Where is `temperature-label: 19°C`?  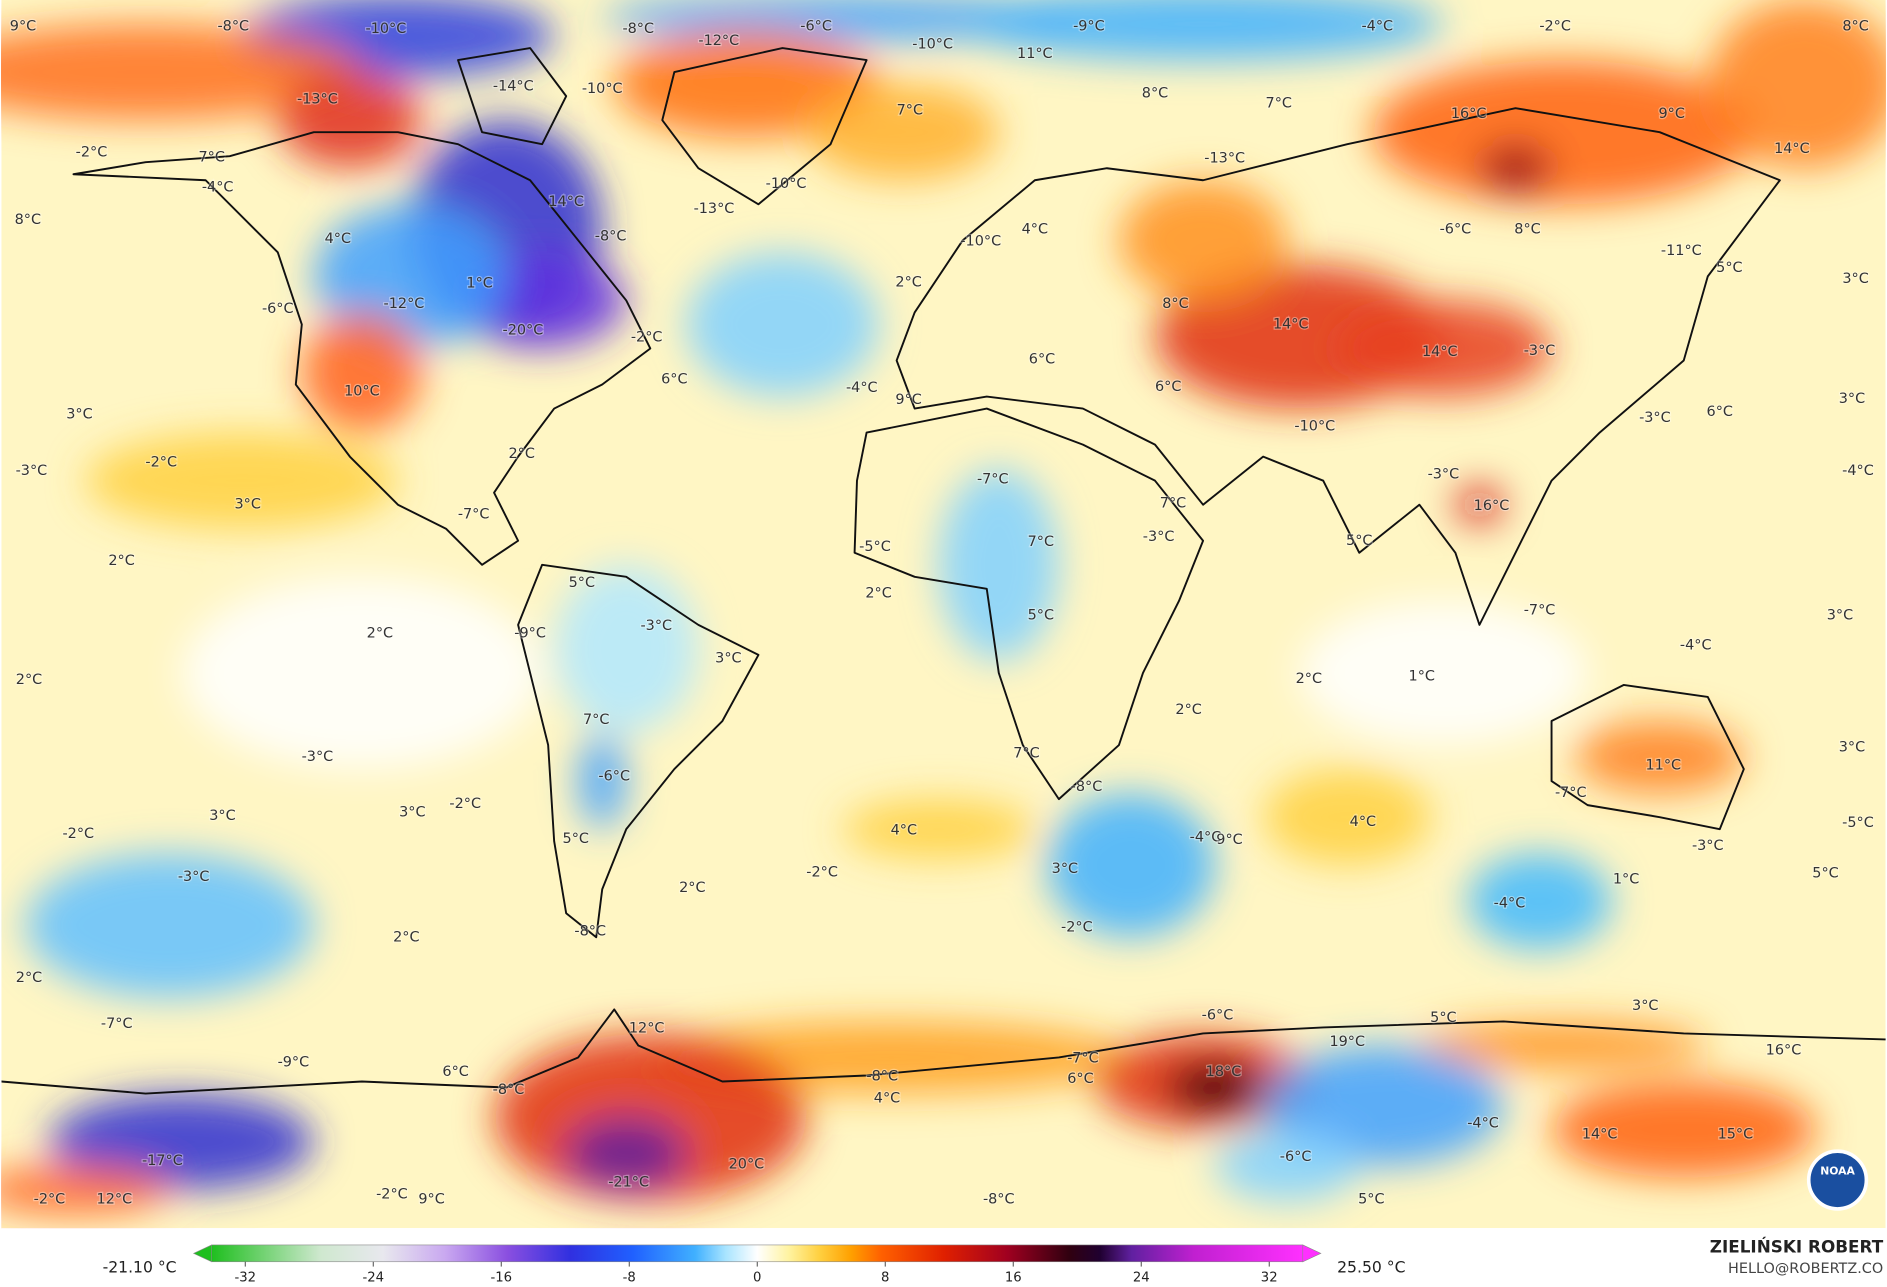
temperature-label: 19°C is located at coordinates (1347, 1042).